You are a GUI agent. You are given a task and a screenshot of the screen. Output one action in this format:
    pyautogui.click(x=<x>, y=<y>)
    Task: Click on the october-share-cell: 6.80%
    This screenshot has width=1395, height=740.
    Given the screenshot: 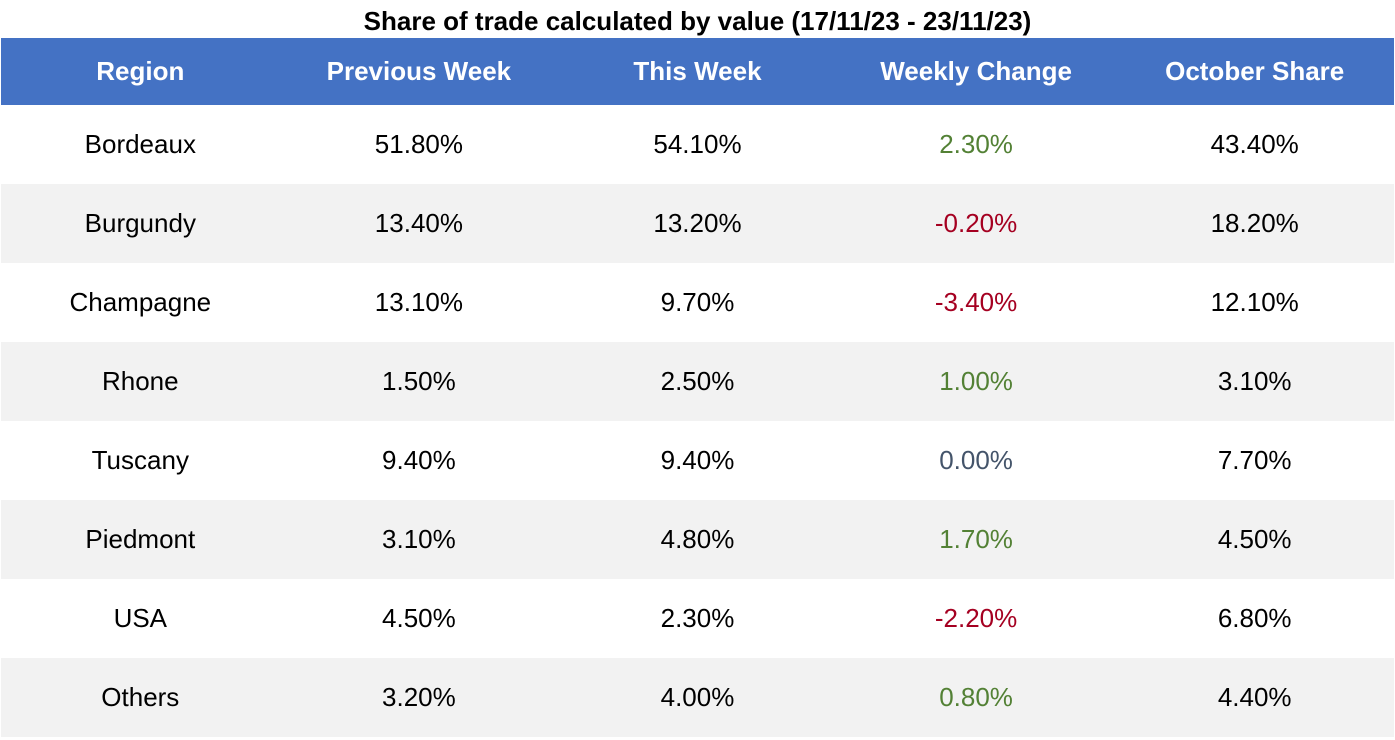 What is the action you would take?
    pyautogui.click(x=1254, y=618)
    